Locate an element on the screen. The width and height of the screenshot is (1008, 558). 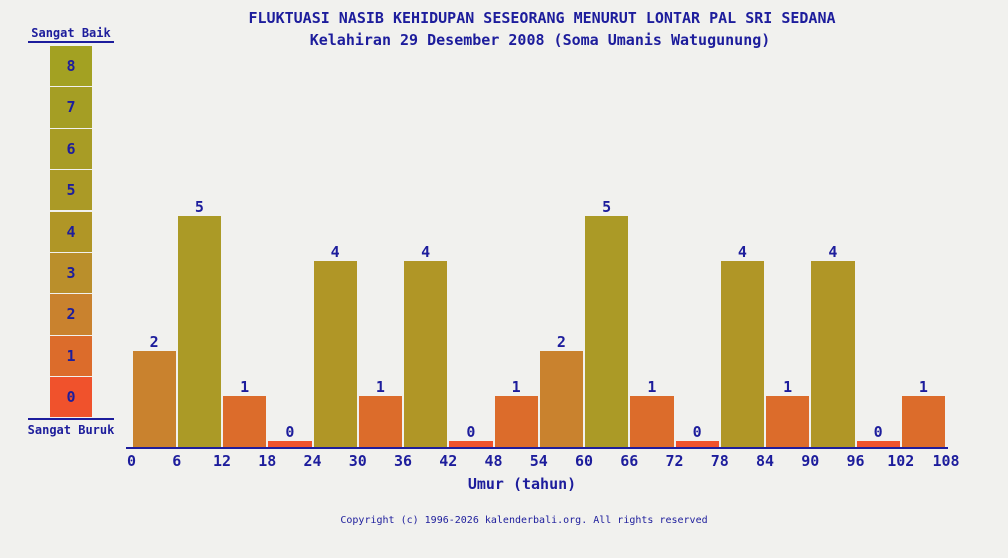
legend-box-value-7: 7 is located at coordinates (71, 107).